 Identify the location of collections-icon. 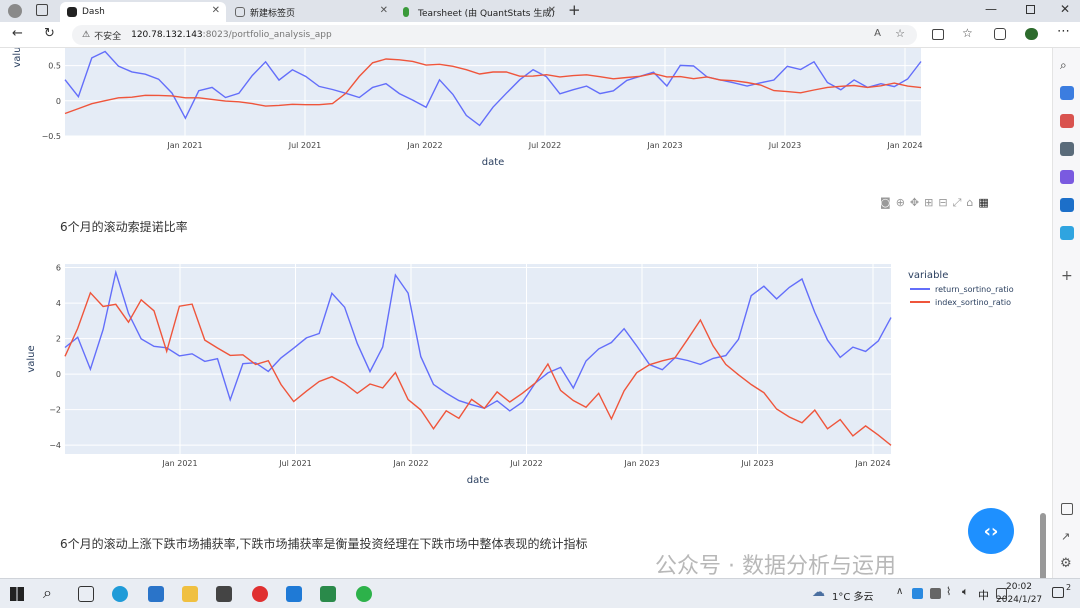
(1000, 34).